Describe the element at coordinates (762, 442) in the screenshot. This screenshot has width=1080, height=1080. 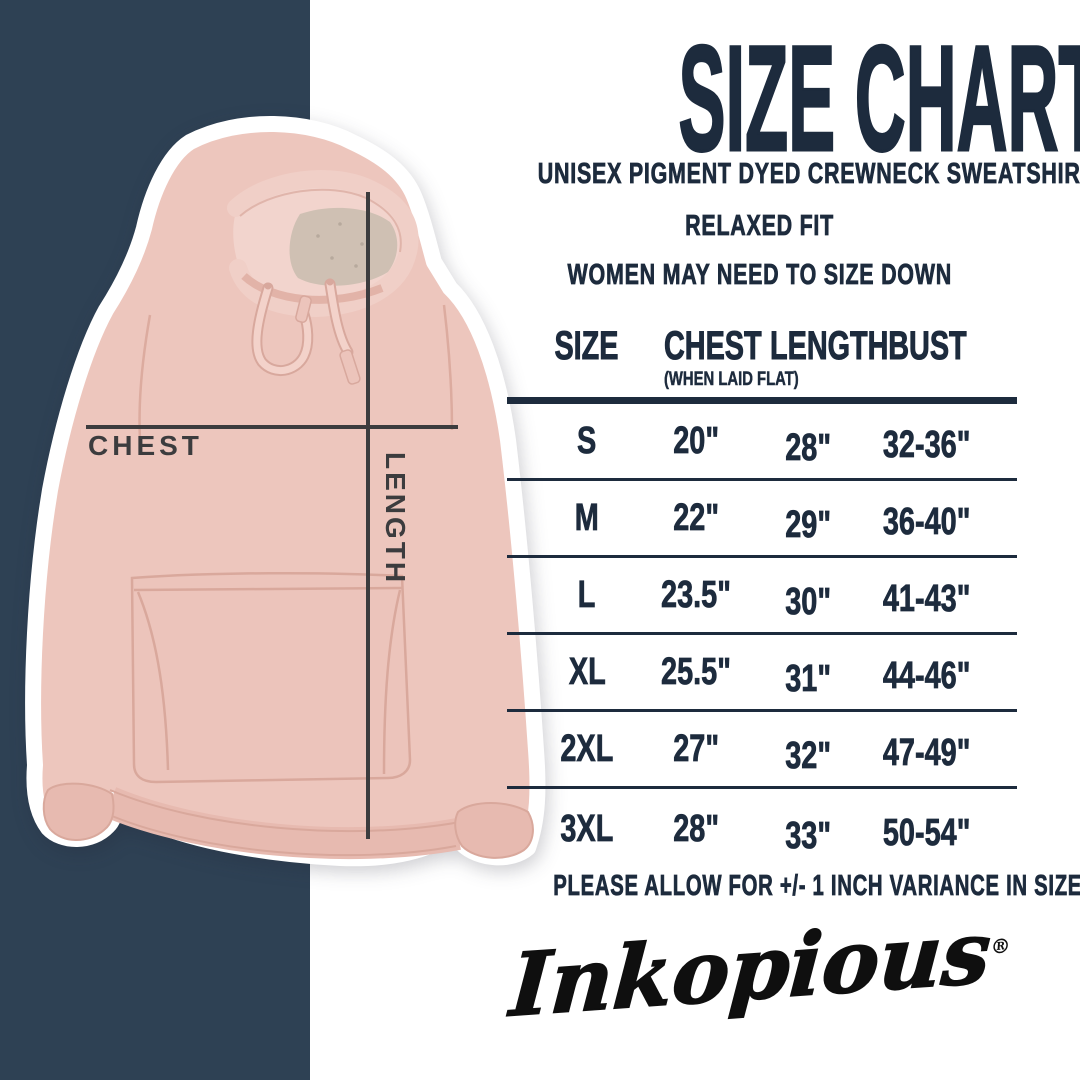
I see `table-row-s: S 20" 28" 32-36"` at that location.